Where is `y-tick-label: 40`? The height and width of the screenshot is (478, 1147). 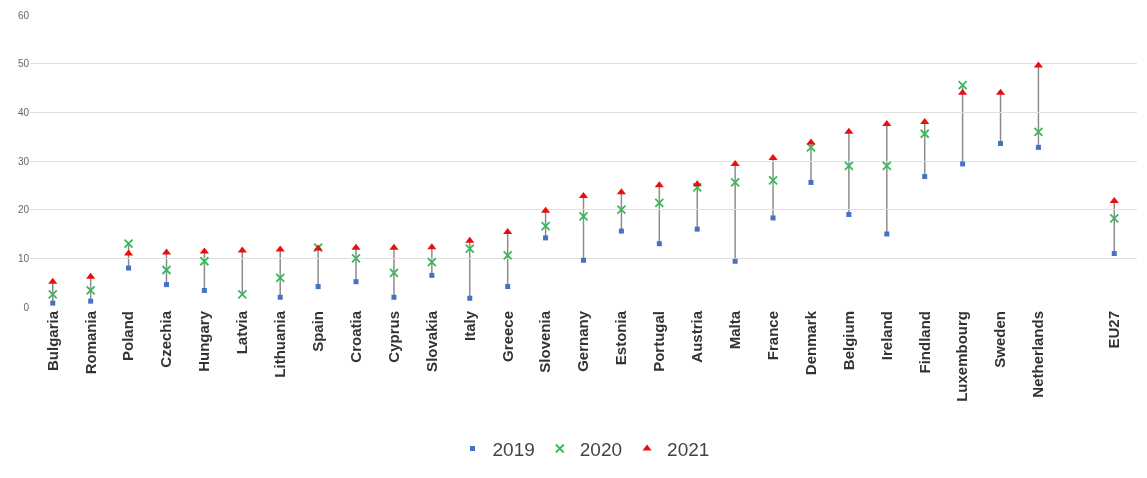 y-tick-label: 40 is located at coordinates (23, 112).